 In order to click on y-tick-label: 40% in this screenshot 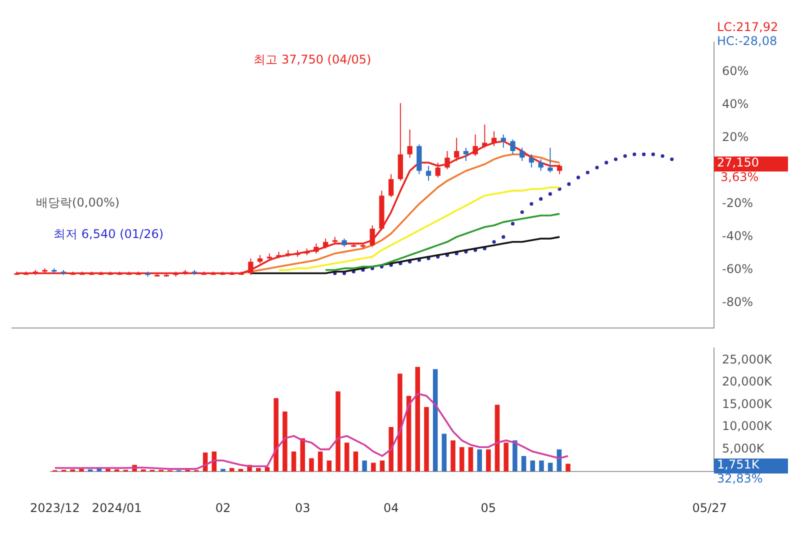, I will do `click(735, 103)`.